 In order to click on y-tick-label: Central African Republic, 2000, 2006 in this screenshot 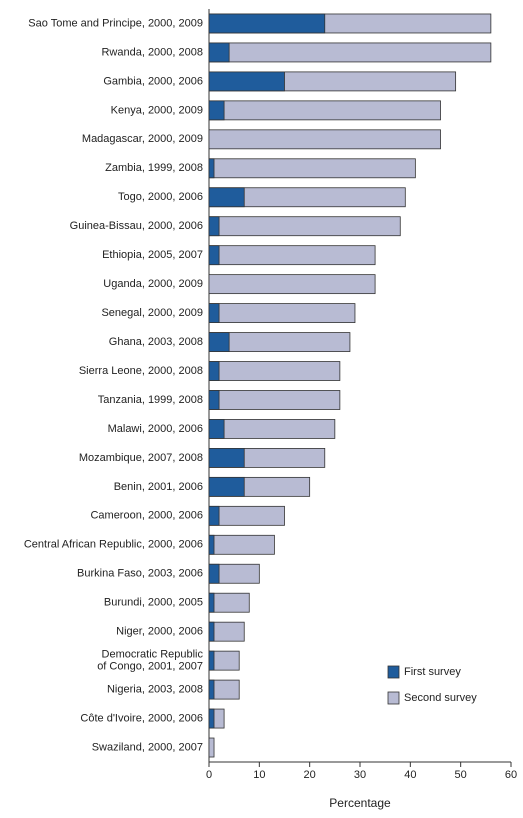, I will do `click(113, 545)`.